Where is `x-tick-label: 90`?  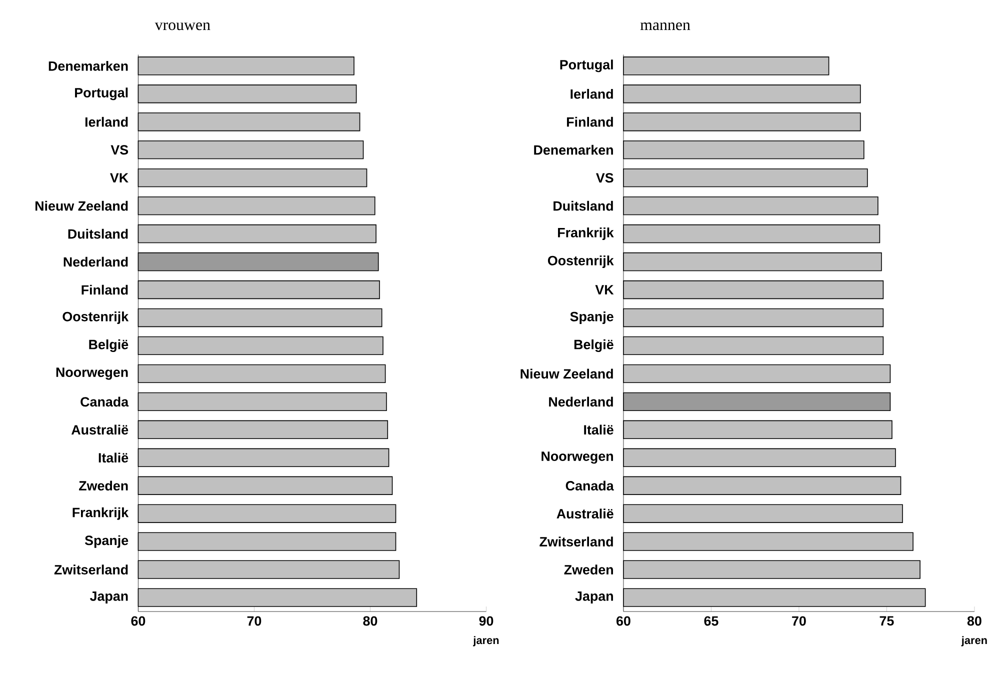
x-tick-label: 90 is located at coordinates (486, 621).